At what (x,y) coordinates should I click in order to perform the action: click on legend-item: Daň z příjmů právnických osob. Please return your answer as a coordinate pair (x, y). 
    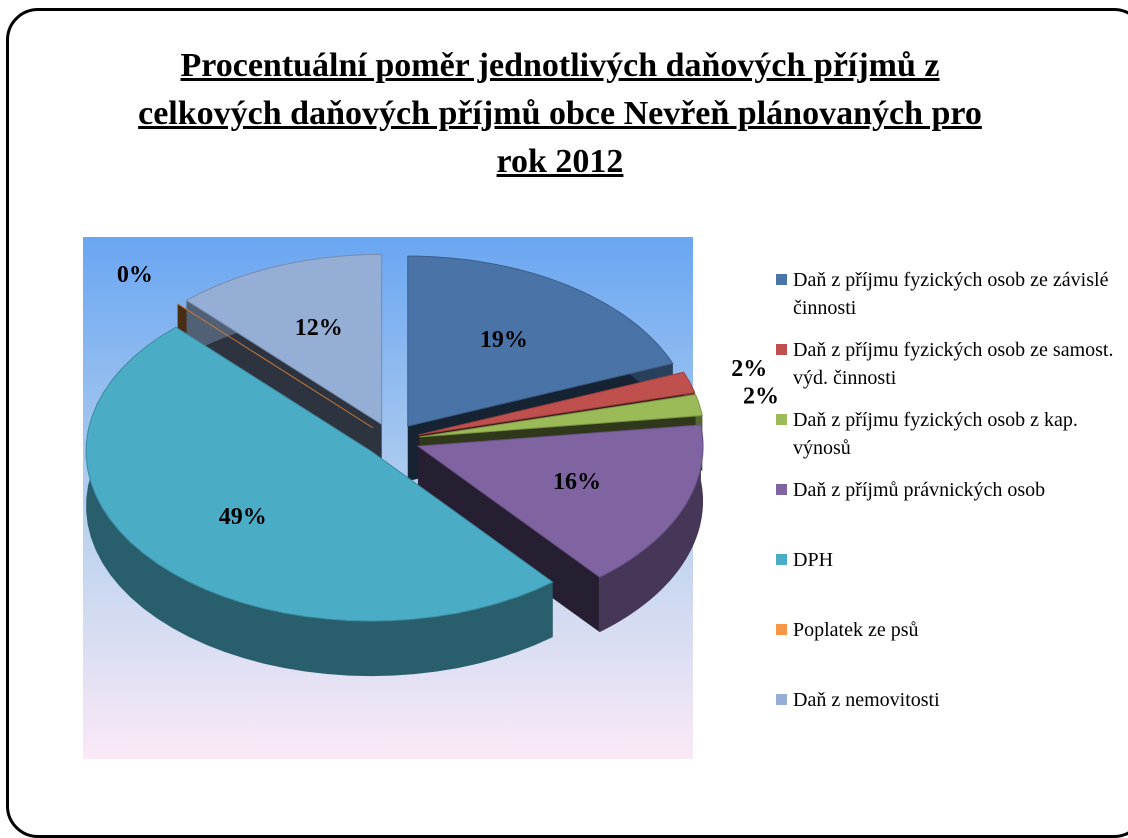
    Looking at the image, I should click on (948, 511).